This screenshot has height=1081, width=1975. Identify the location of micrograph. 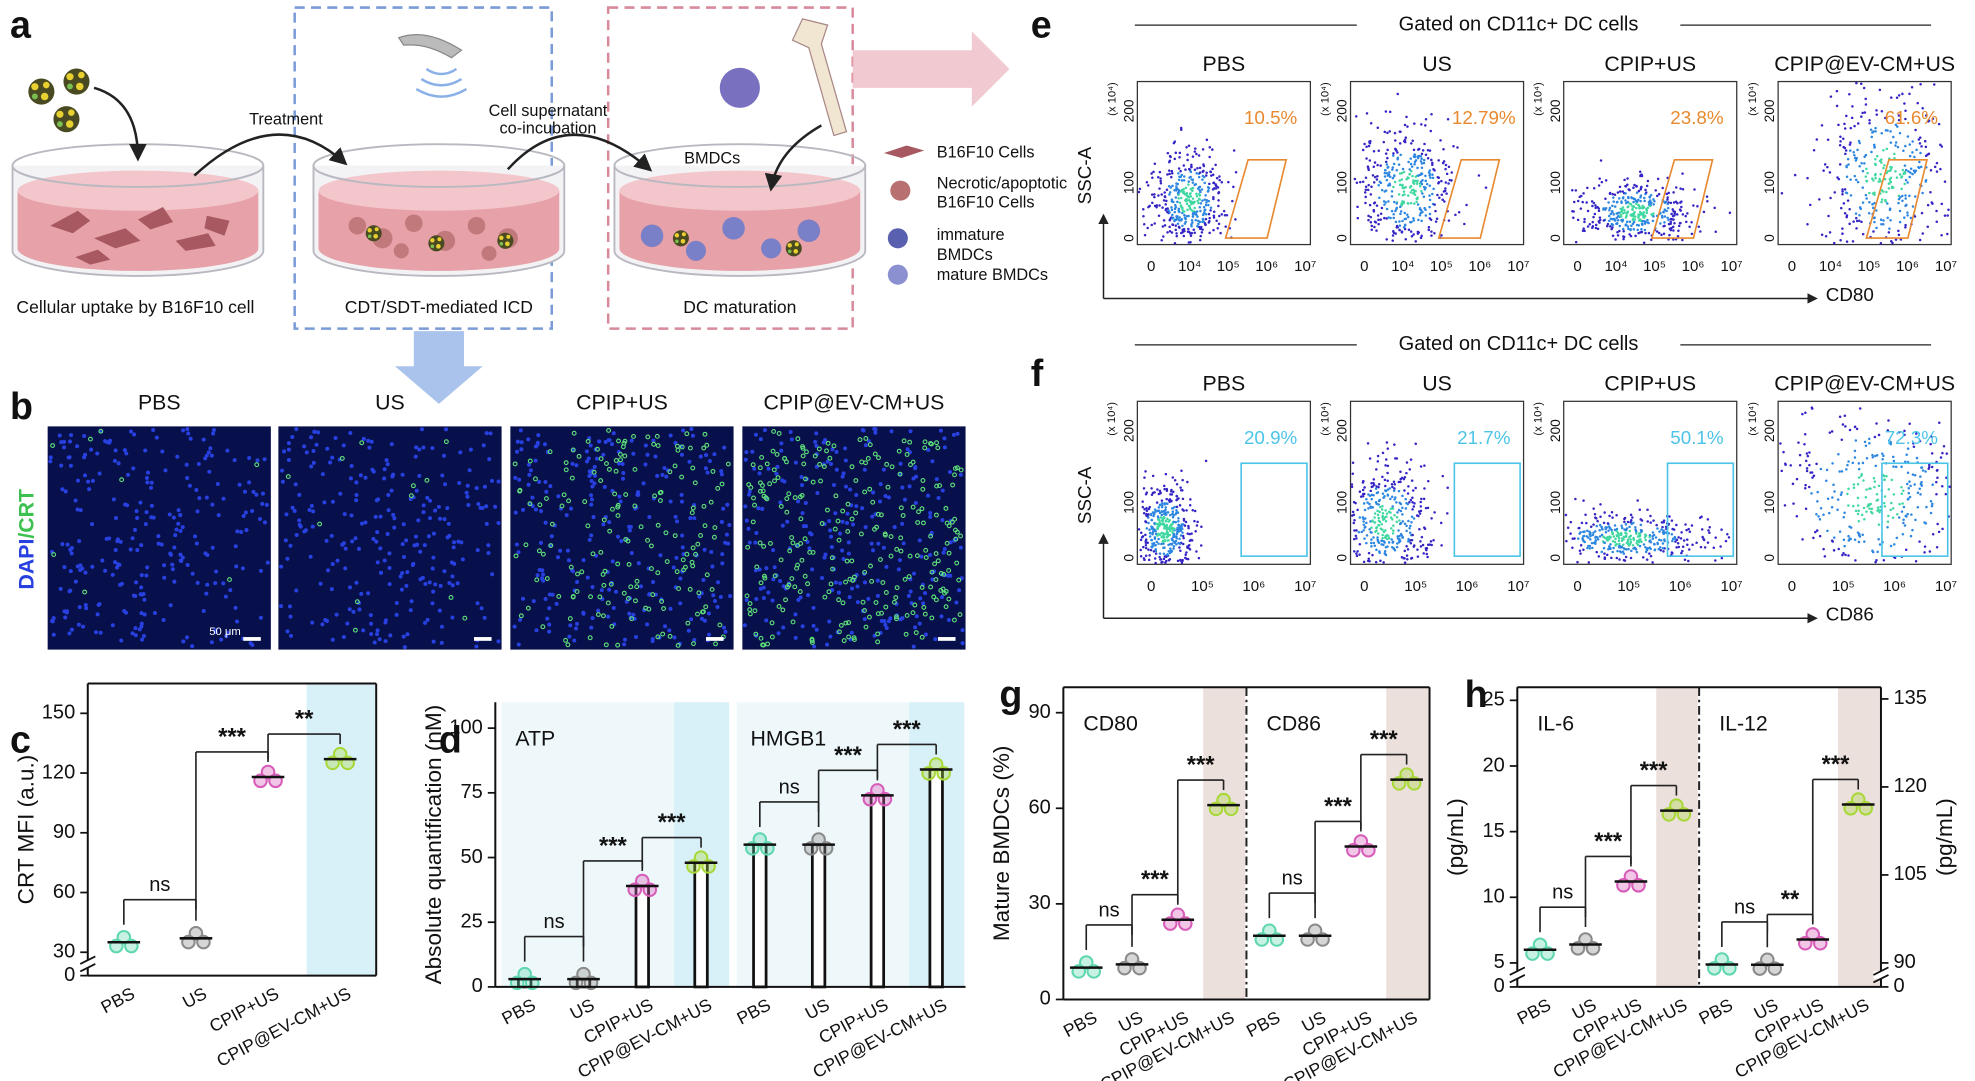
(159, 538).